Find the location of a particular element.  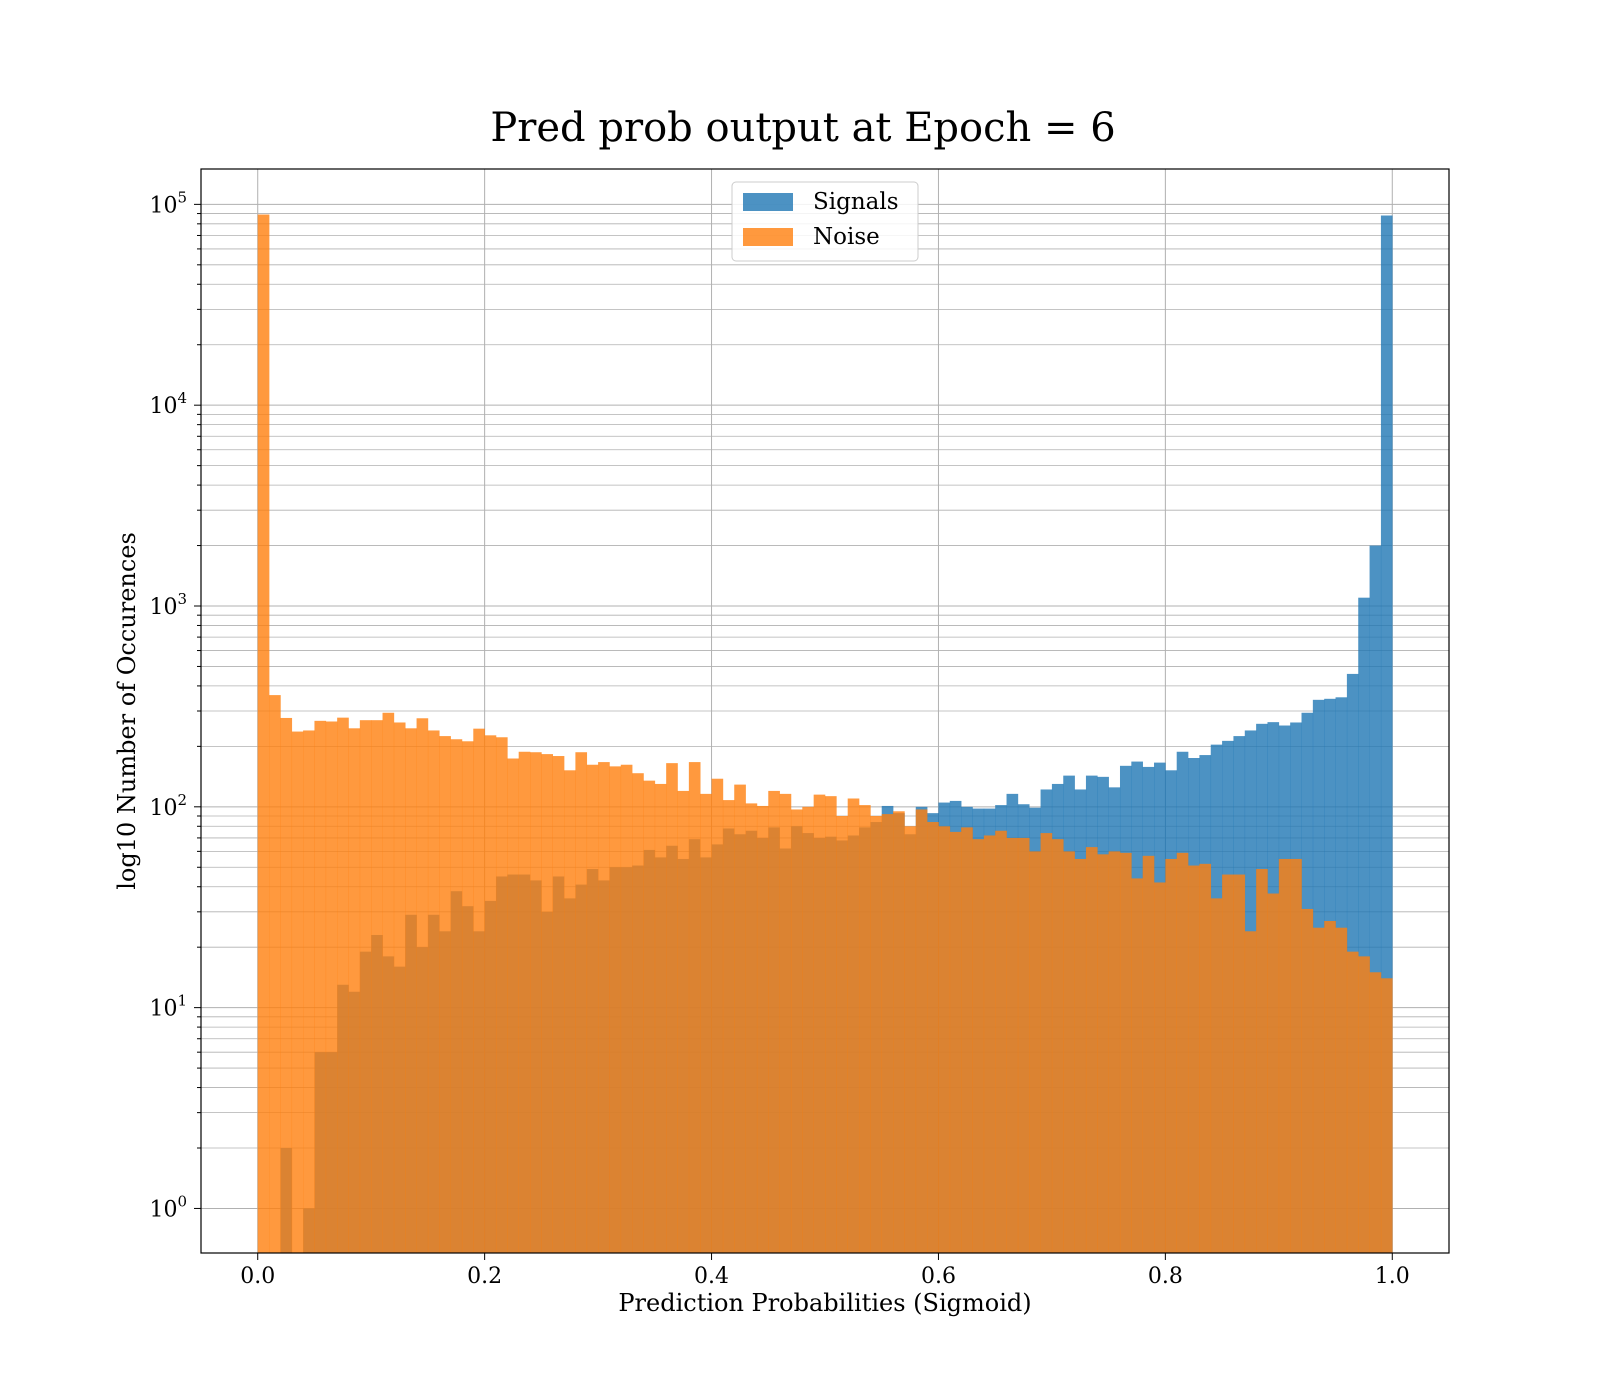

legend-swatch-signals is located at coordinates (768, 202).